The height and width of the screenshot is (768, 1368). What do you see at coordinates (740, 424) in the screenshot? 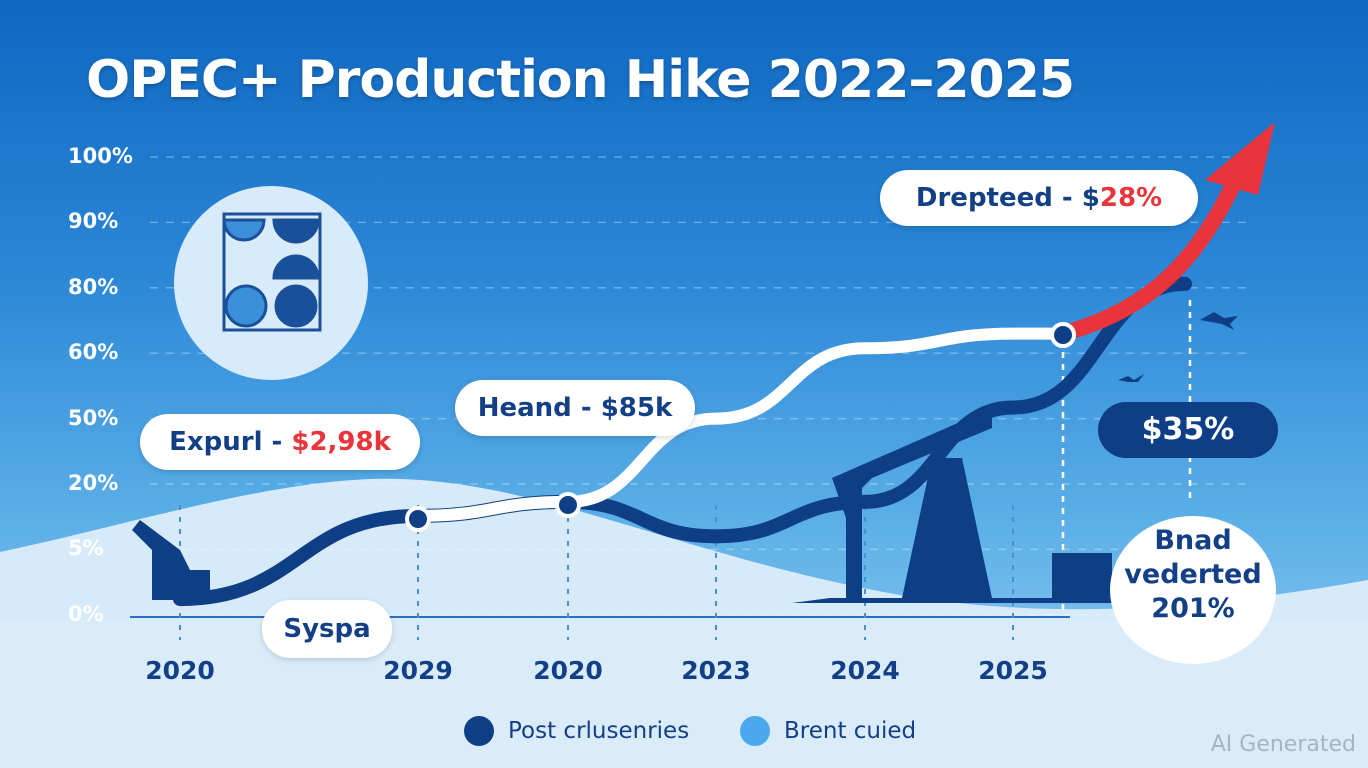
I see `series-line-brent` at bounding box center [740, 424].